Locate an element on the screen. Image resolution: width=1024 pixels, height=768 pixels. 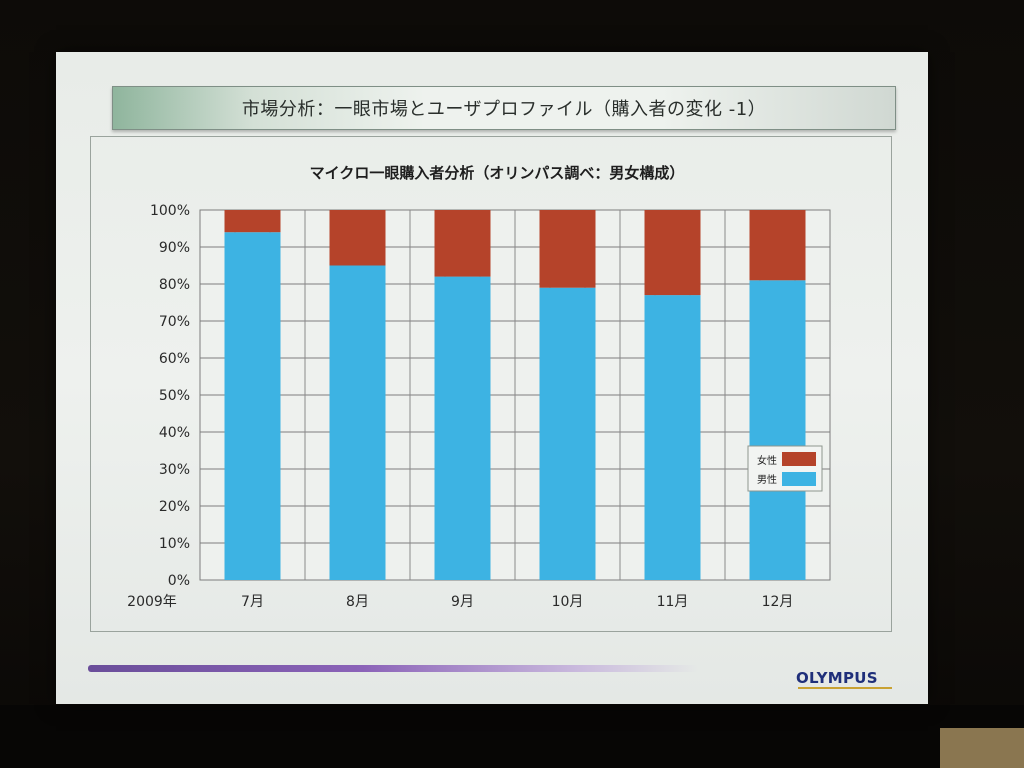
slide-title: 市場分析：一眼市場とユーザプロファイル（購入者の変化 -1） is located at coordinates (504, 109).